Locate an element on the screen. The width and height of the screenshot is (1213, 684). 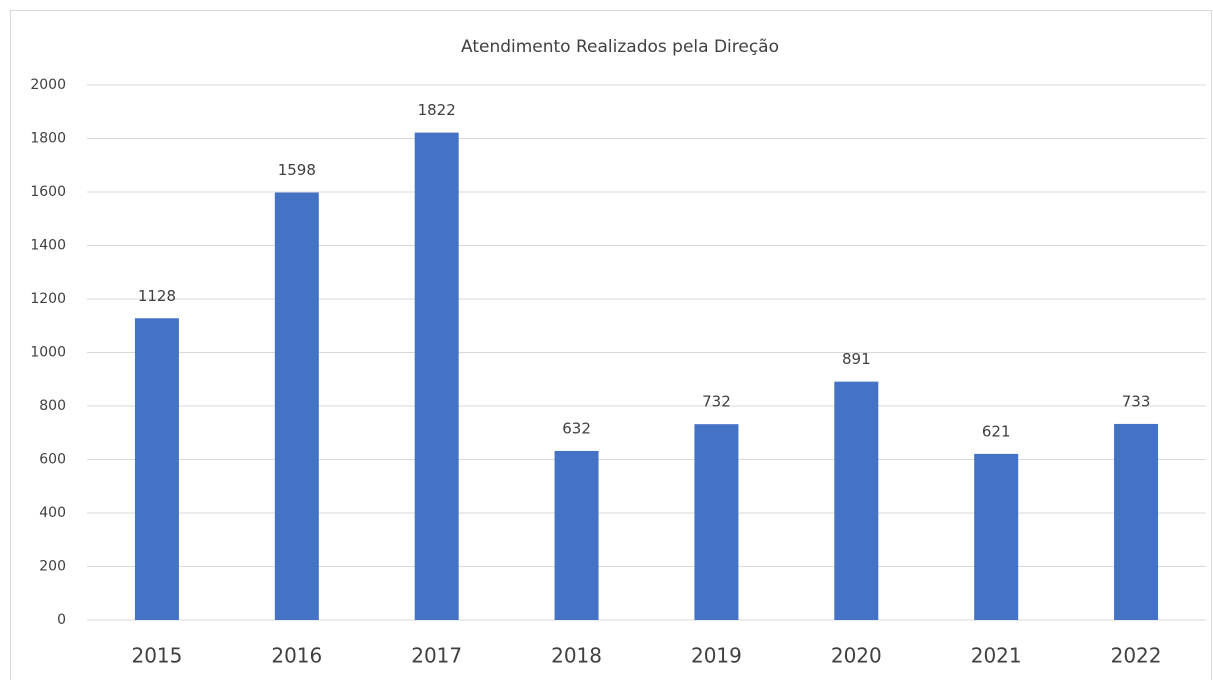
y-tick-label: 200 is located at coordinates (52, 567).